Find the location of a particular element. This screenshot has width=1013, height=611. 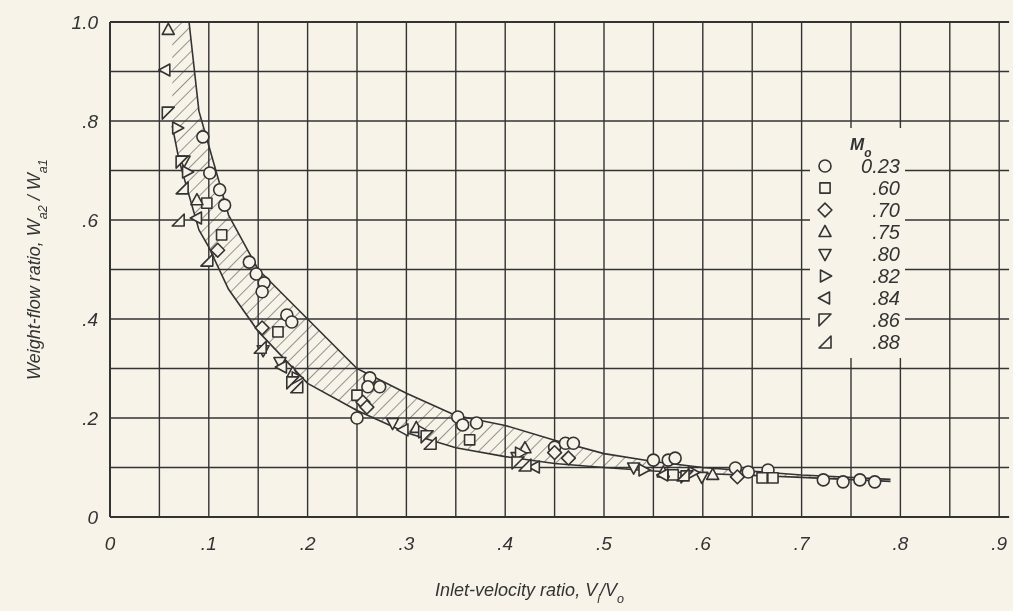

x-tick-label: .3 is located at coordinates (406, 543).